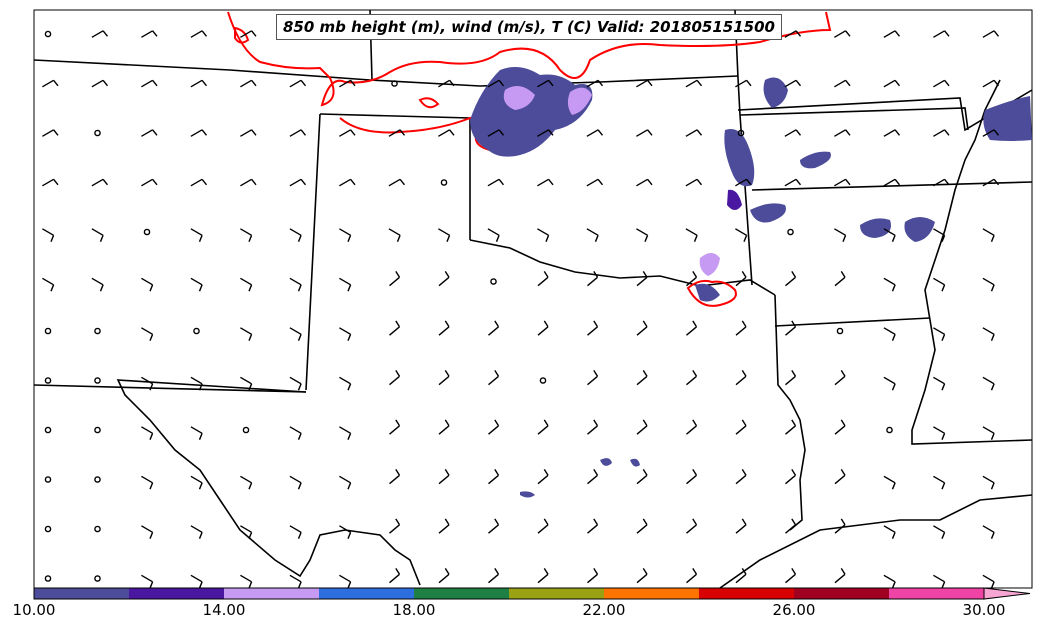 This screenshot has width=1041, height=633. Describe the element at coordinates (414, 610) in the screenshot. I see `colorbar-tick-label: 18.00` at that location.